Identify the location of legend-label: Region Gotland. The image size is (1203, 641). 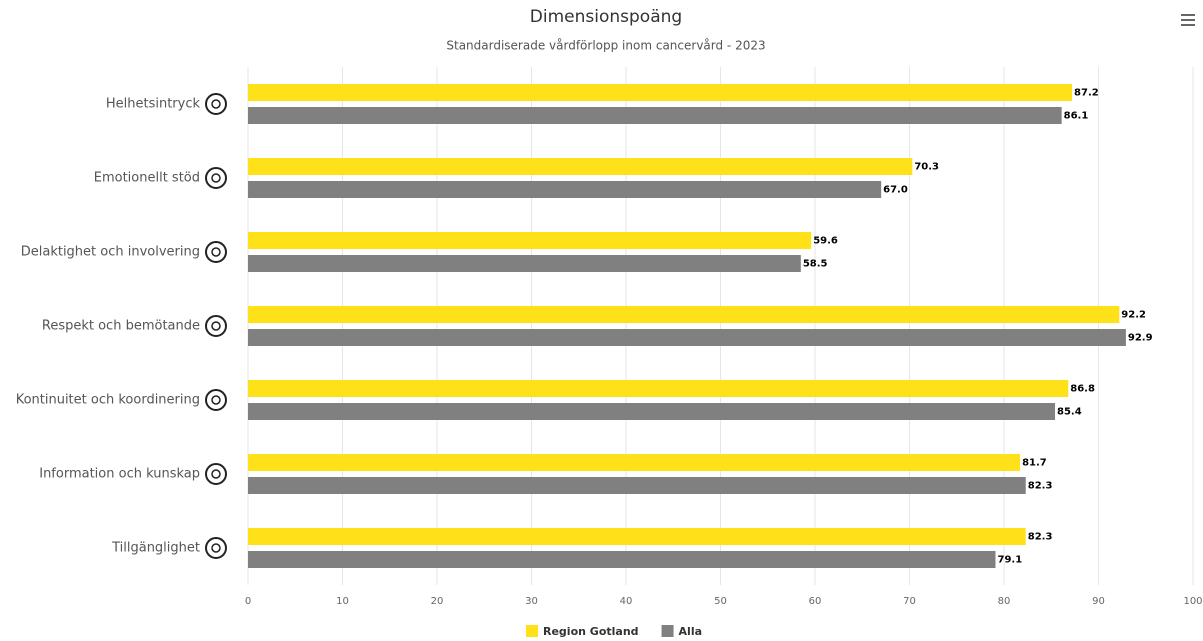
(591, 631).